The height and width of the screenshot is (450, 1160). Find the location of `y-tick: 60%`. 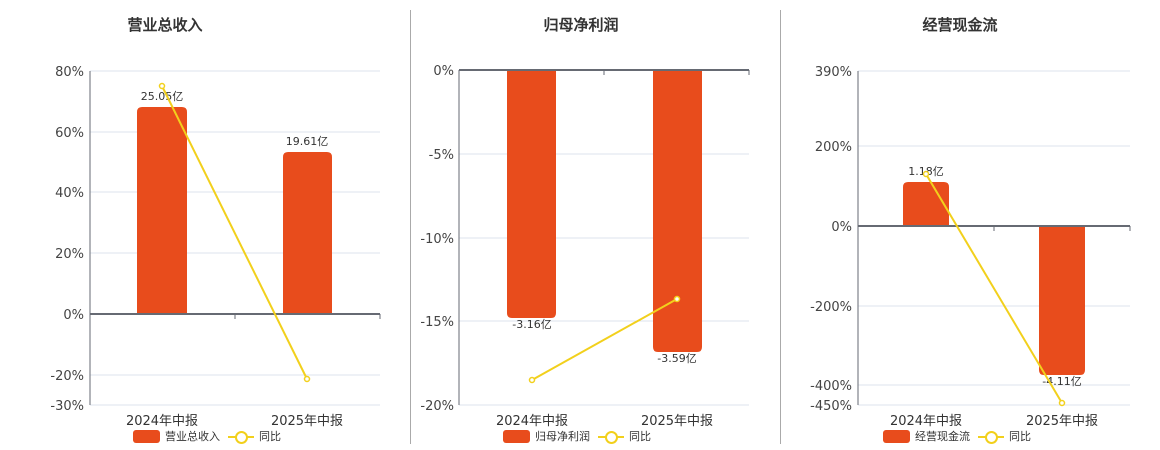

y-tick: 60% is located at coordinates (69, 133).